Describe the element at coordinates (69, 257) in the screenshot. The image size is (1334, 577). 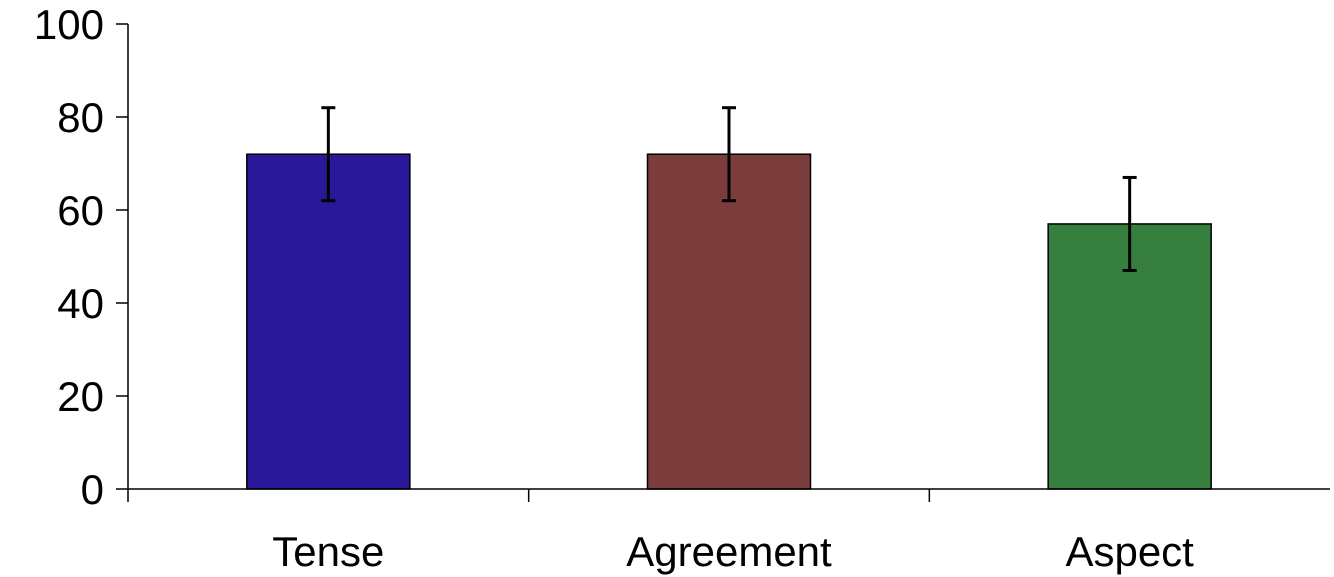
I see `y-tick-labels-group: 0 20 40 60 80 100` at that location.